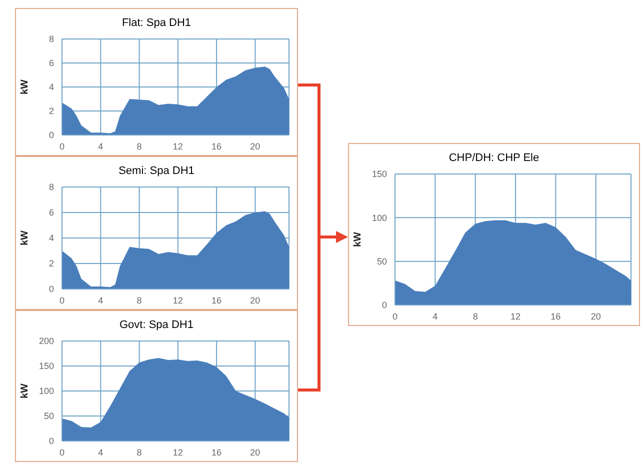  I want to click on y-tick-label: 200, so click(46, 341).